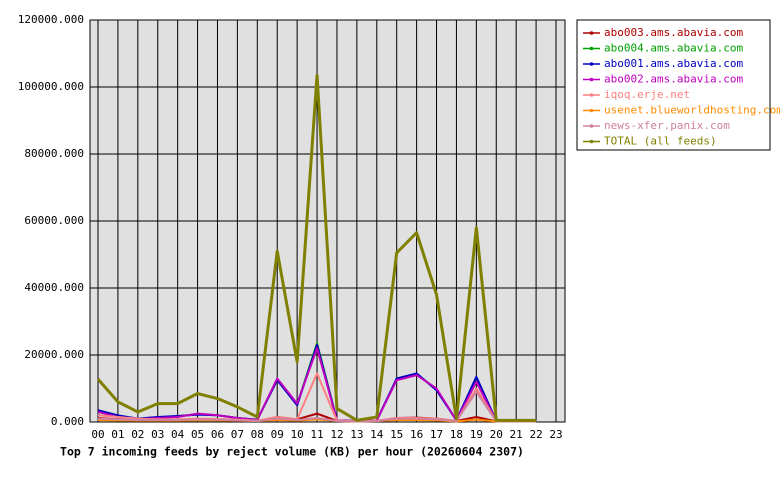 This screenshot has width=780, height=480. I want to click on x-tick-label: 10, so click(297, 434).